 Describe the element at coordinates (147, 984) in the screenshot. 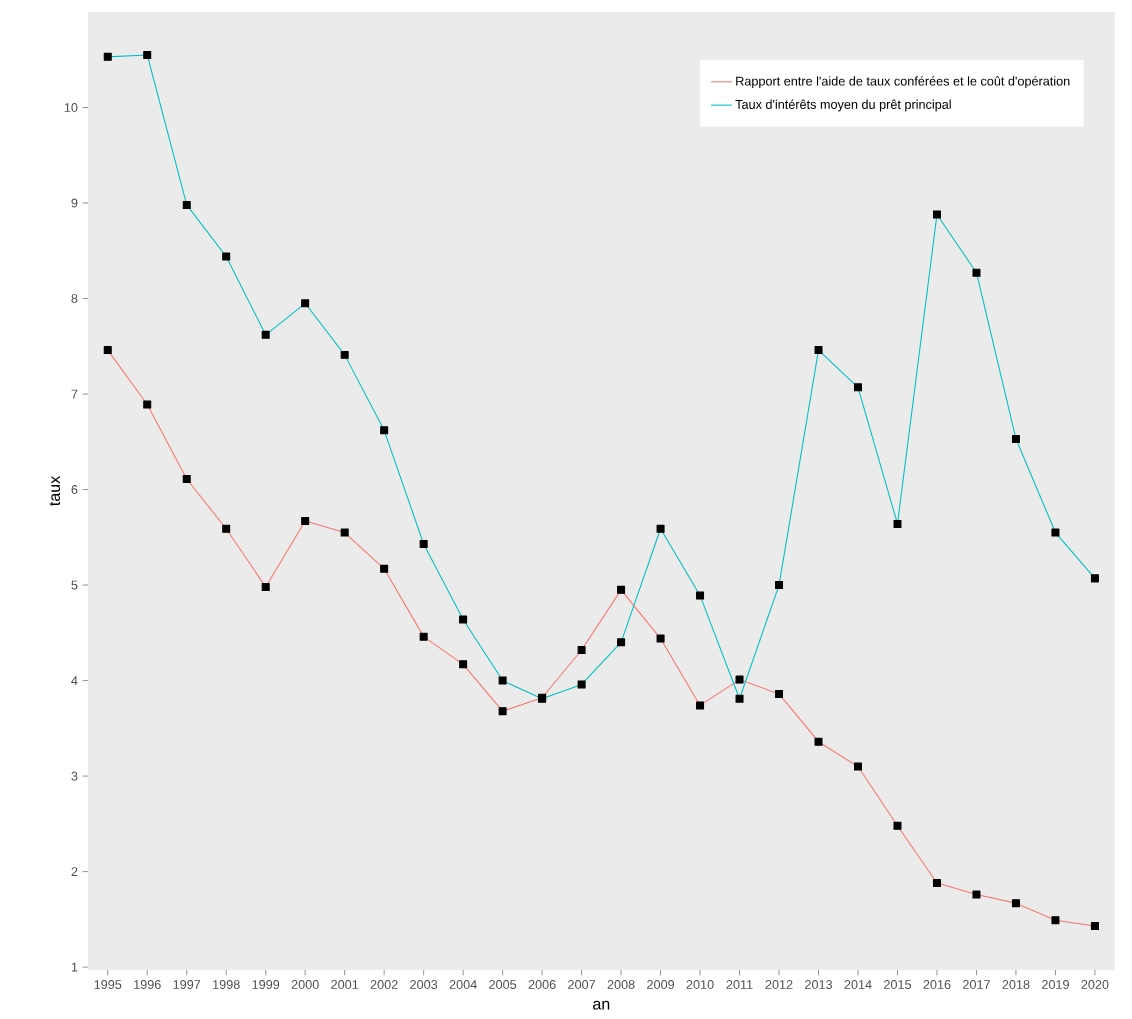

I see `x-tick-label: 1996` at that location.